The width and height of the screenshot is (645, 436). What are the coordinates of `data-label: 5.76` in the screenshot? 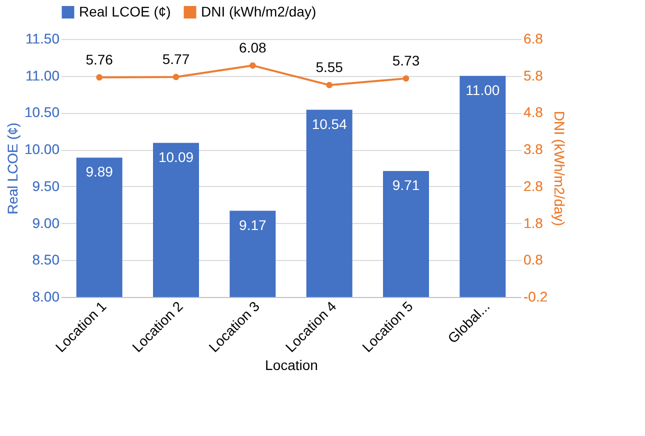 It's located at (100, 59).